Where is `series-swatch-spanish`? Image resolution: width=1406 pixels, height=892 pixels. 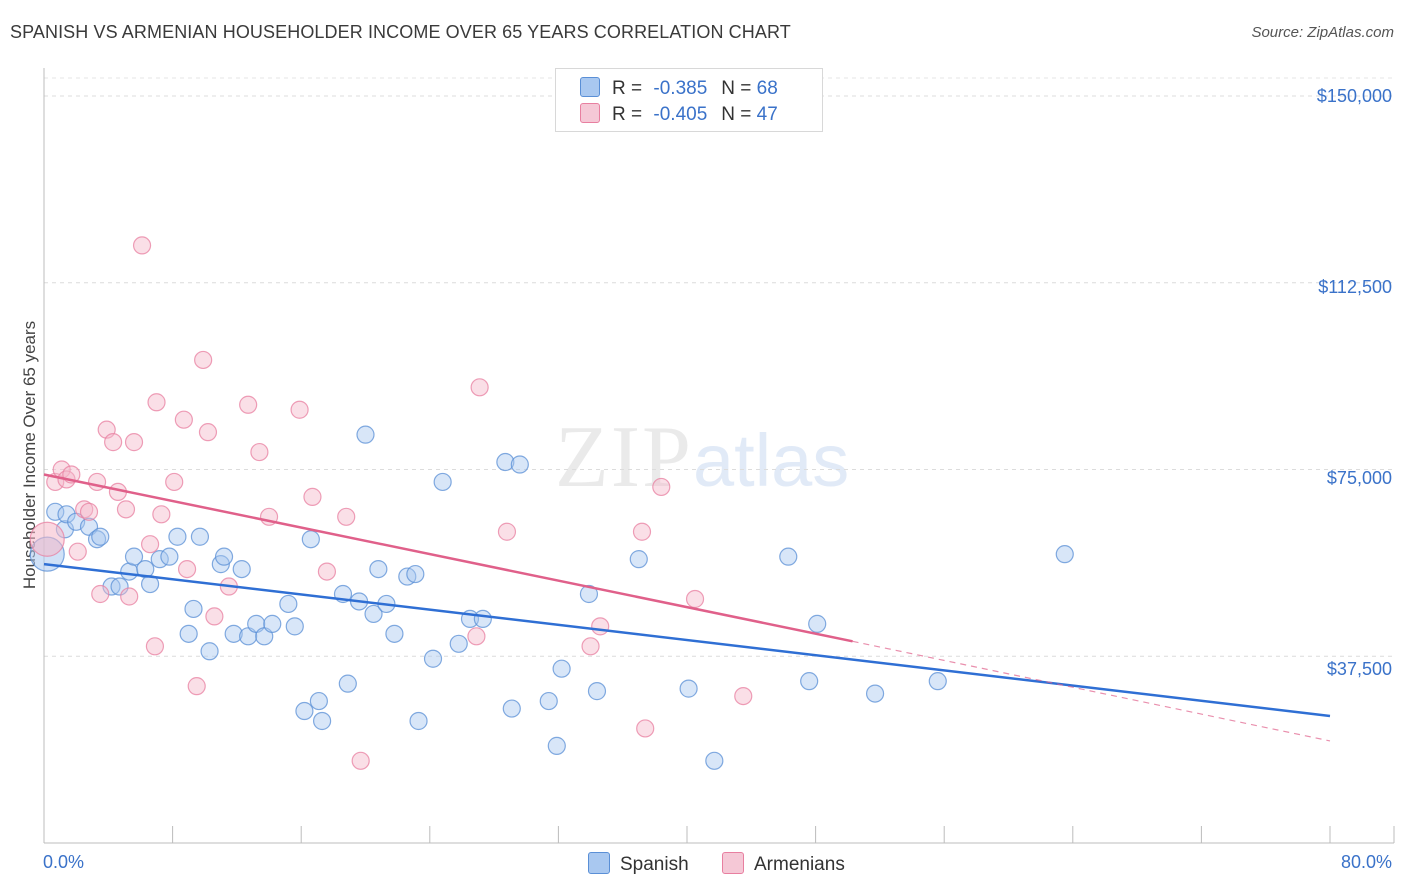
series-swatch-spanish is located at coordinates (599, 863).